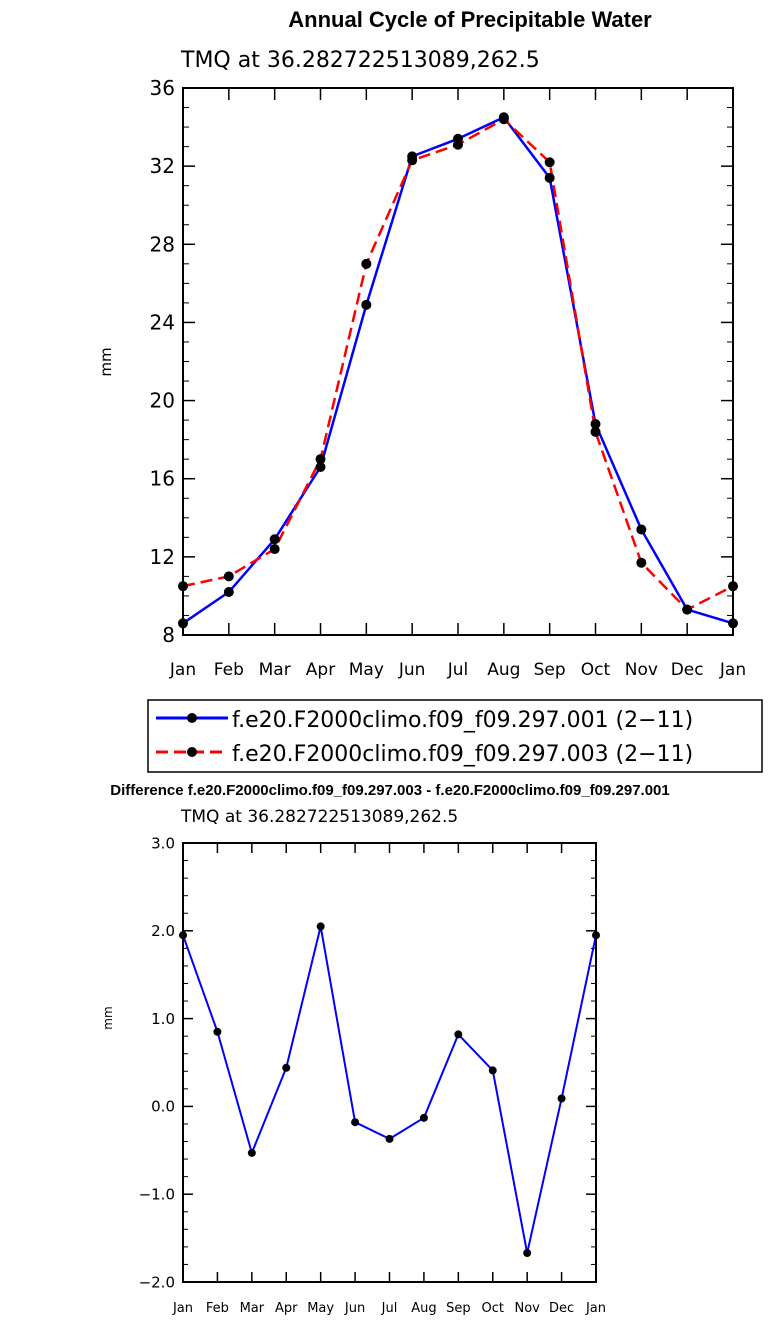  What do you see at coordinates (162, 244) in the screenshot?
I see `chart1-ytick-label: 28` at bounding box center [162, 244].